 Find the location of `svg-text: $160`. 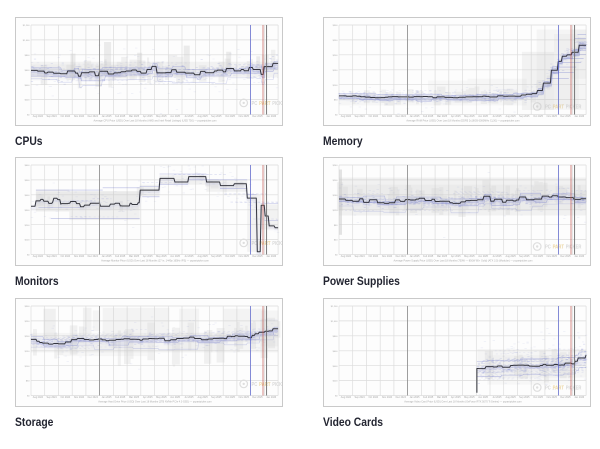

svg-text: $160 is located at coordinates (336, 196).